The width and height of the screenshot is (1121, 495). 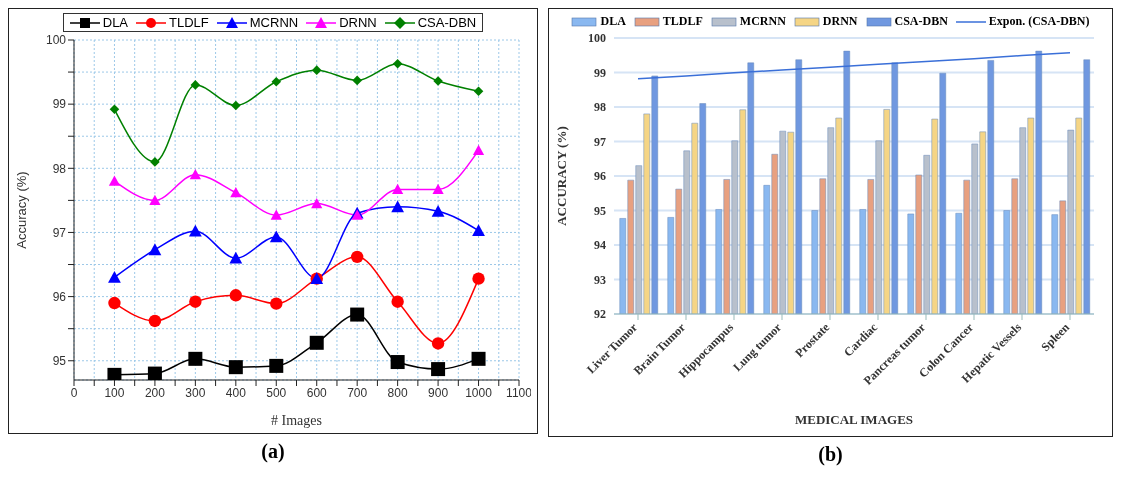 What do you see at coordinates (600, 279) in the screenshot?
I see `y-tick-label: 93` at bounding box center [600, 279].